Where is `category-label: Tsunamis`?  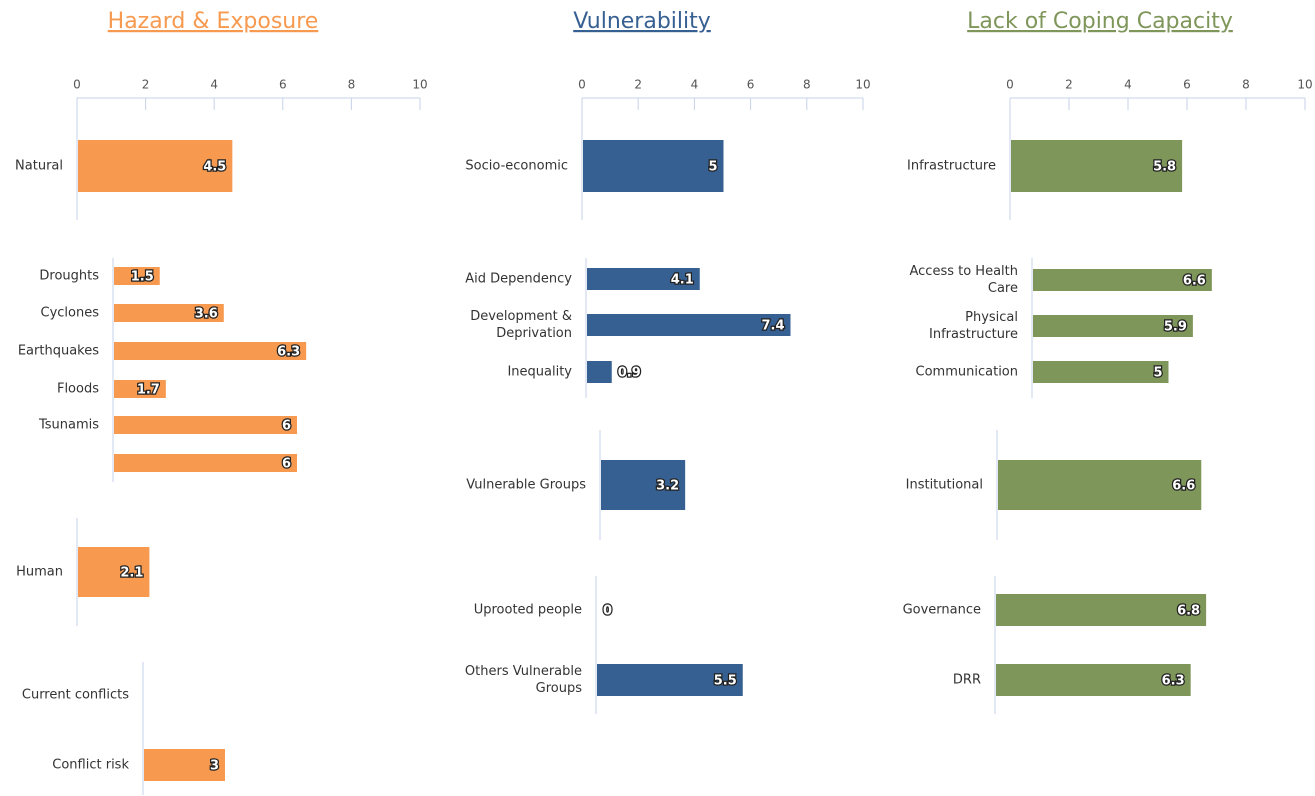 category-label: Tsunamis is located at coordinates (68, 425).